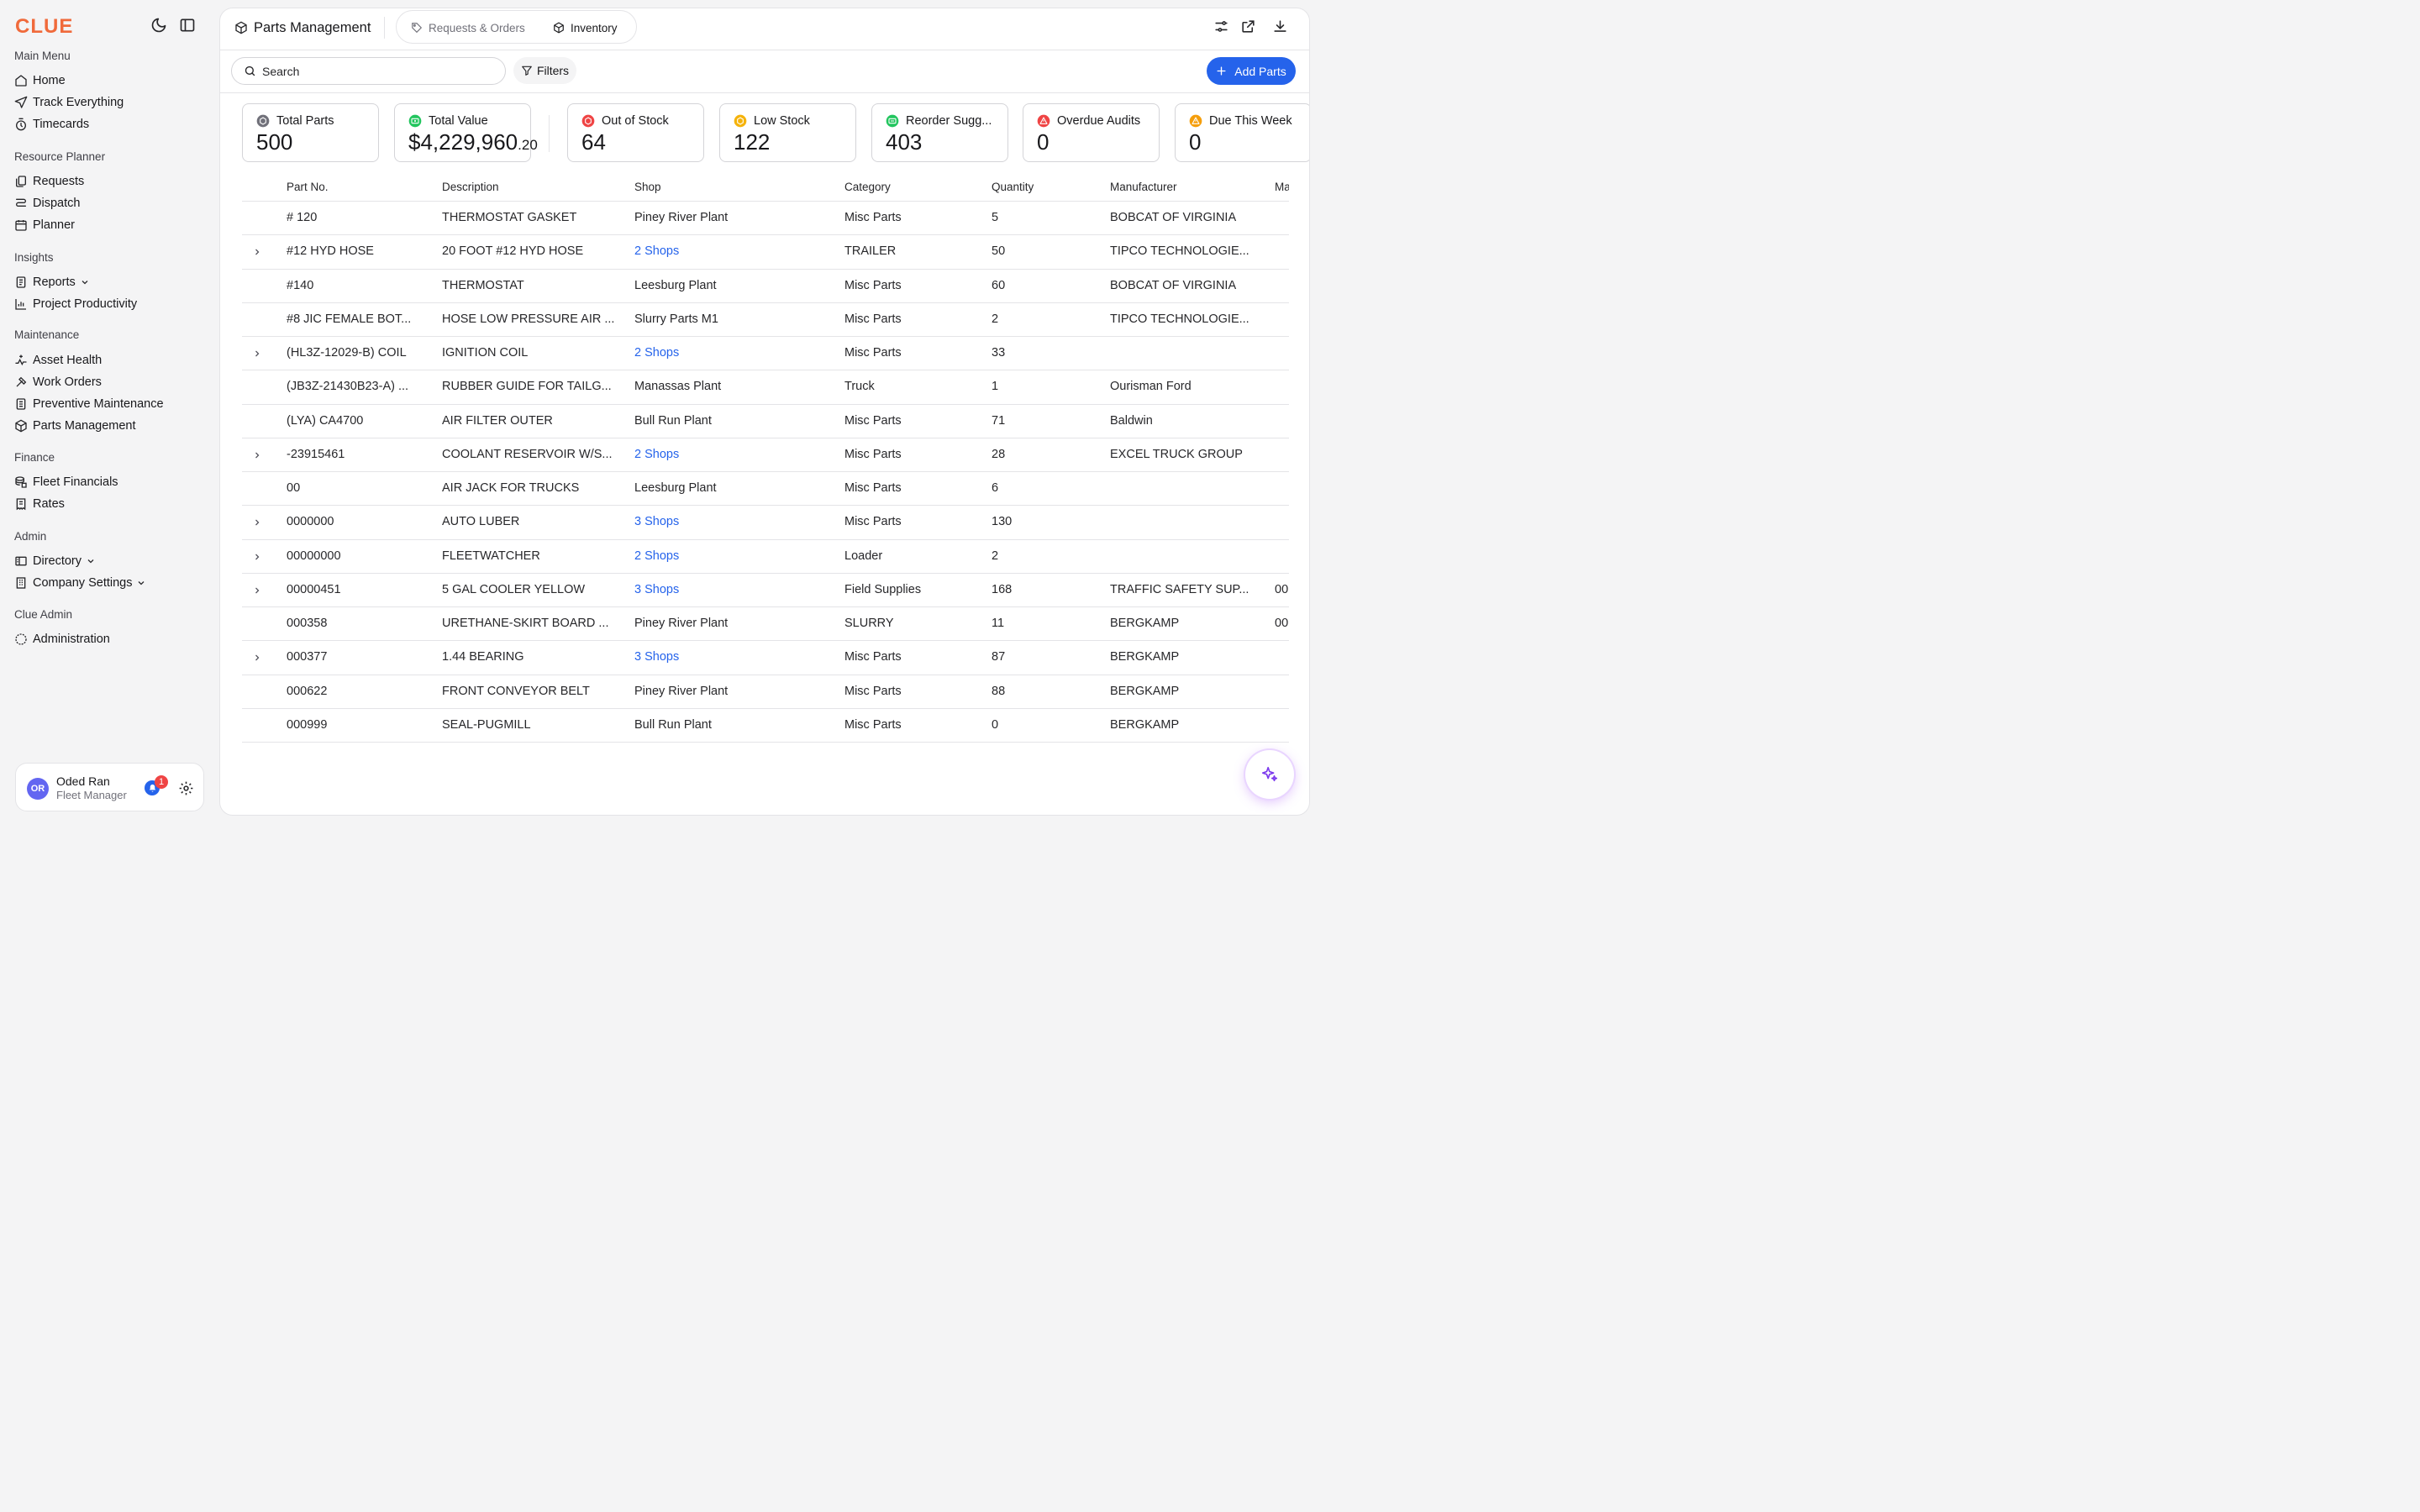 The width and height of the screenshot is (2420, 1512). Describe the element at coordinates (635, 132) in the screenshot. I see `stat-card-out-of-stock: Out of Stock 64` at that location.